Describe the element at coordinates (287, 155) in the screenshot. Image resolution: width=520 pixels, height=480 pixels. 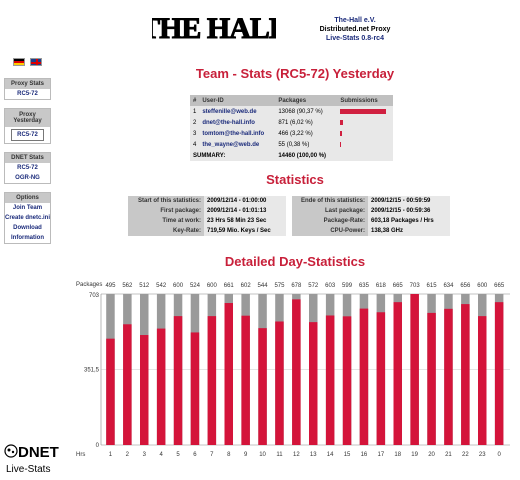
I see `summary-count: 14460` at that location.